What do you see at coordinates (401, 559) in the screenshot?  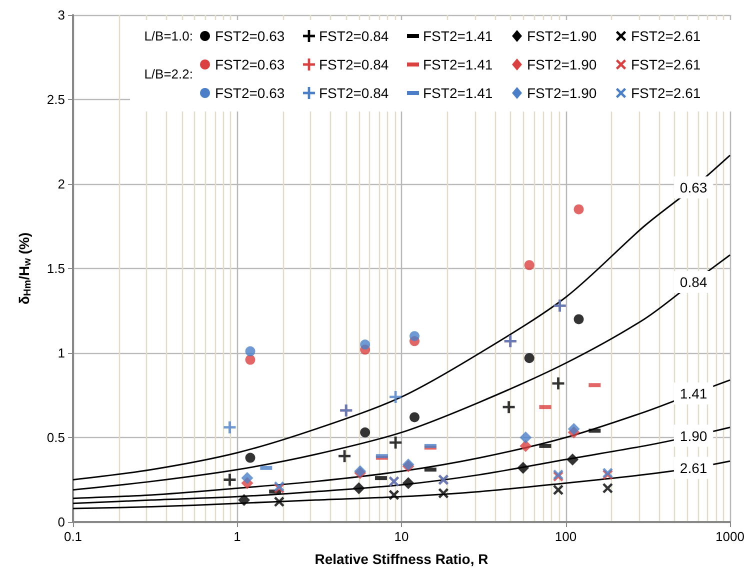 I see `x-axis-title: Relative Stiffness Ratio, R` at bounding box center [401, 559].